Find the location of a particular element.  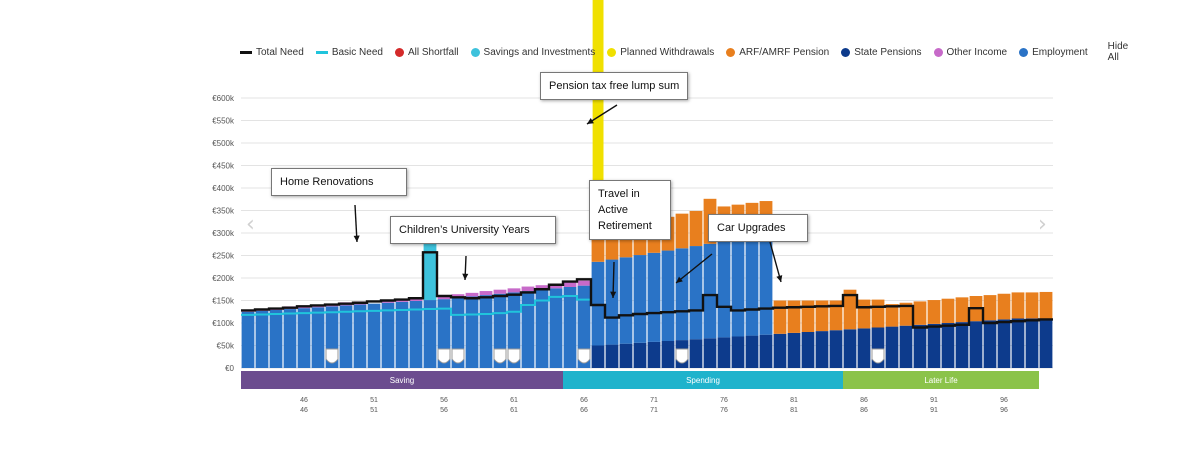

y-tick-label: €150k is located at coordinates (223, 301).